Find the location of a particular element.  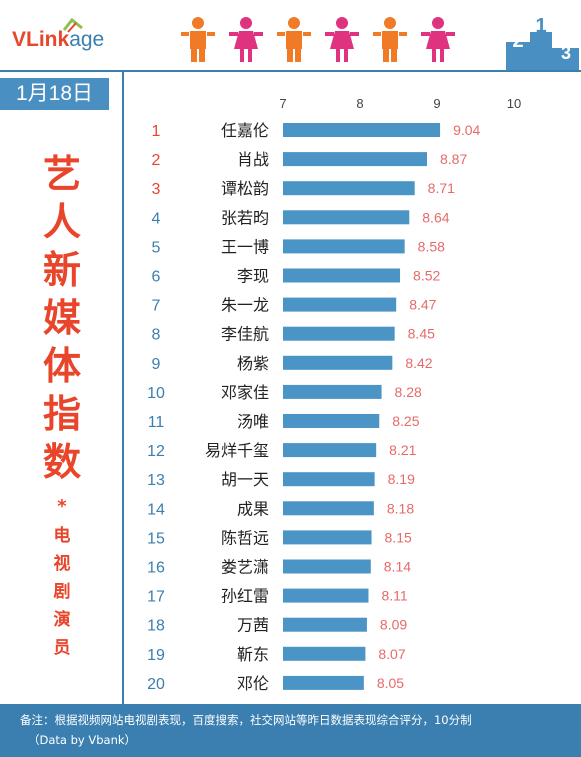

vertical-subtitle: 电视剧演员 is located at coordinates (62, 592).